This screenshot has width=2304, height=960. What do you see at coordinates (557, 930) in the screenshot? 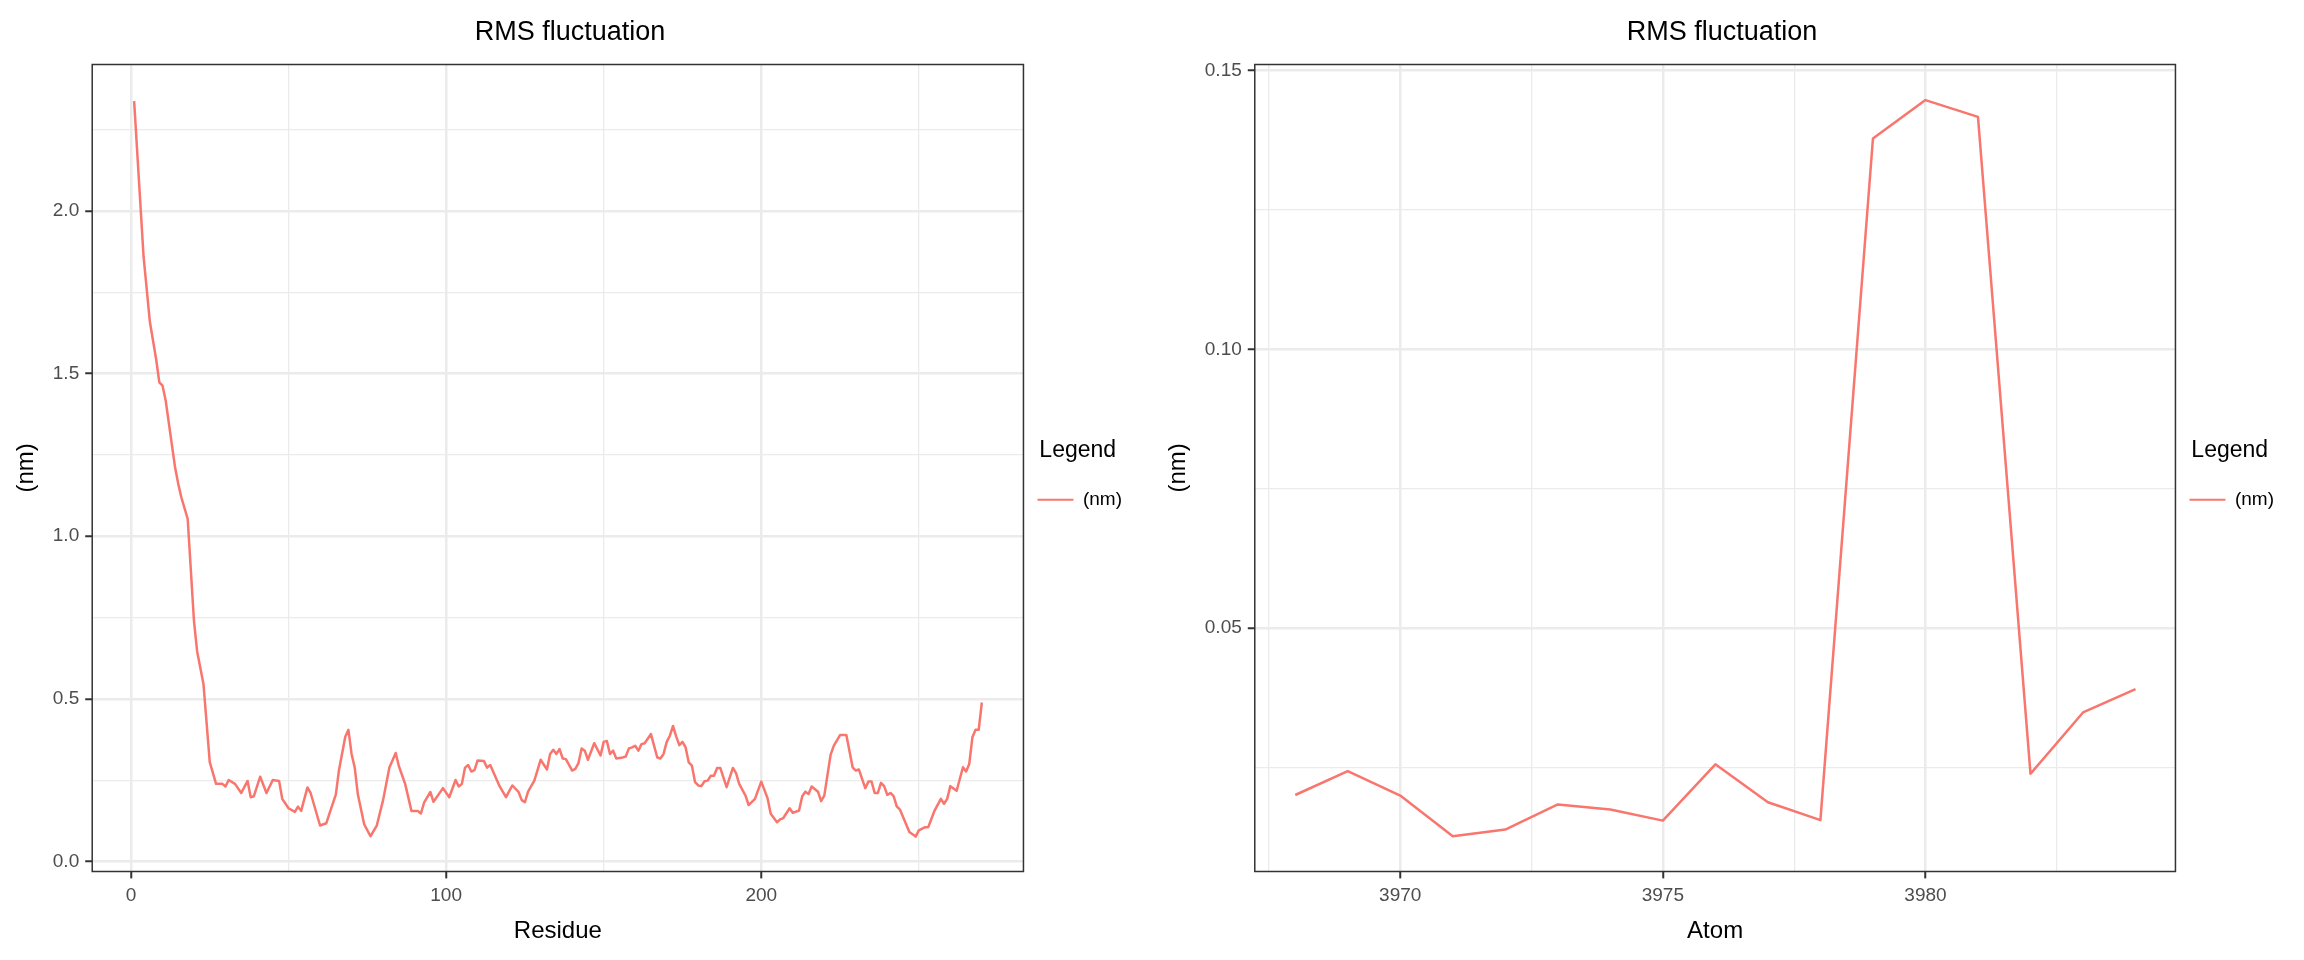
I see `x-axis-title: Residue` at bounding box center [557, 930].